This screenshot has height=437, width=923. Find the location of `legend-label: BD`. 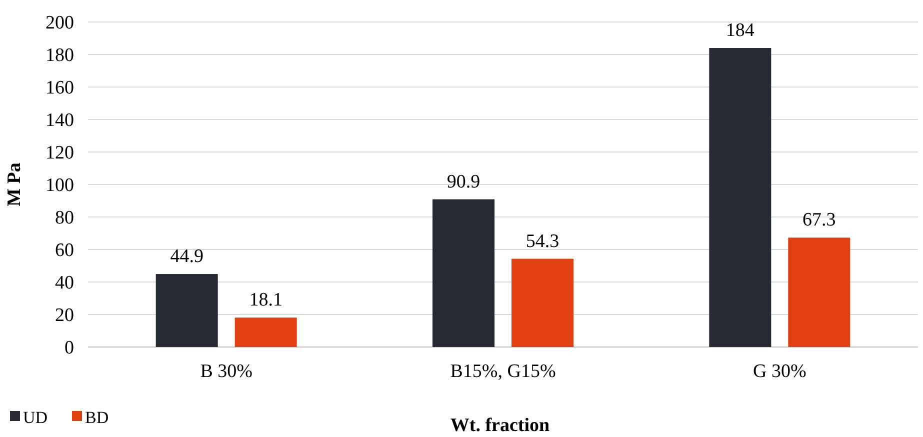

legend-label: BD is located at coordinates (97, 417).